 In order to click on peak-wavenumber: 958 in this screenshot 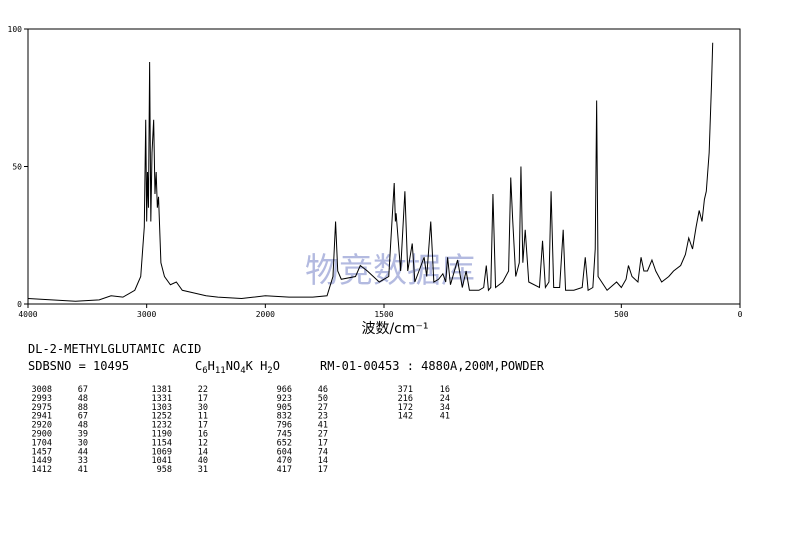, I will do `click(164, 470)`.